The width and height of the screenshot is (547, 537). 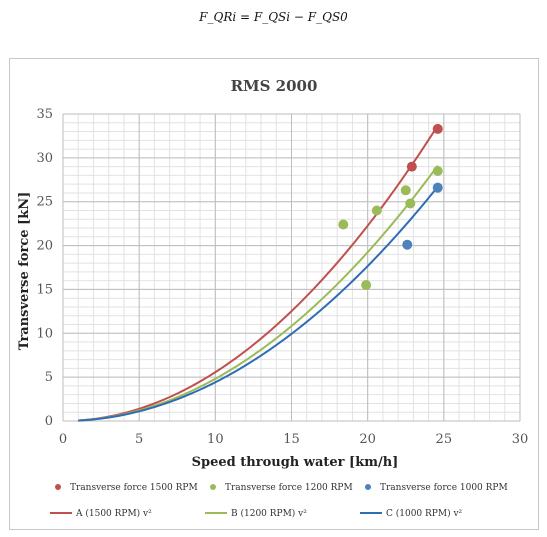 I want to click on formula-text: F_QRi = F_QSi − F_QS0, so click(x=273, y=17).